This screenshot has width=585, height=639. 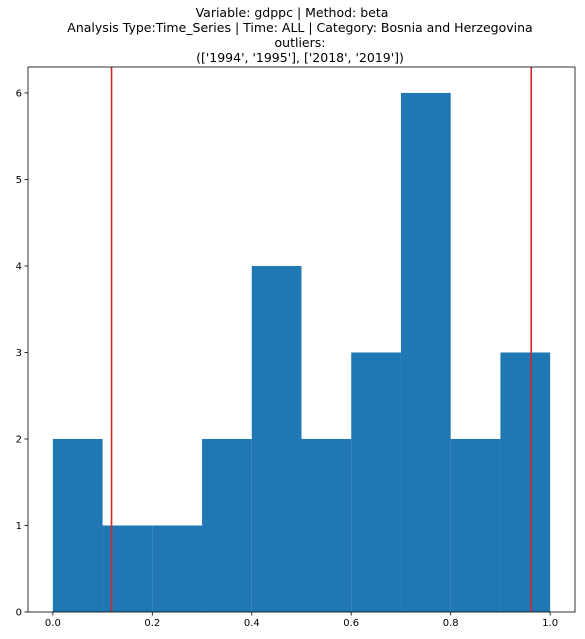 I want to click on x-tick-label: 0.8, so click(x=451, y=623).